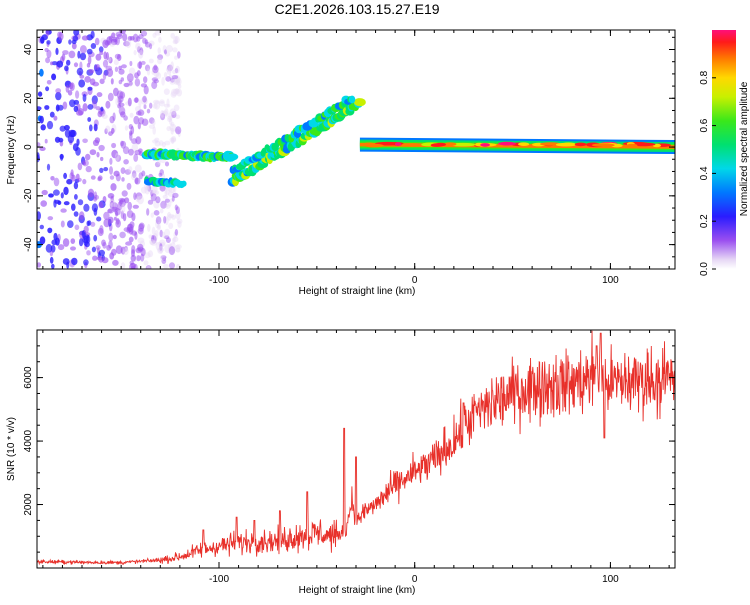  What do you see at coordinates (11, 449) in the screenshot?
I see `snr-y-axis-label: SNR (10 * v/v)` at bounding box center [11, 449].